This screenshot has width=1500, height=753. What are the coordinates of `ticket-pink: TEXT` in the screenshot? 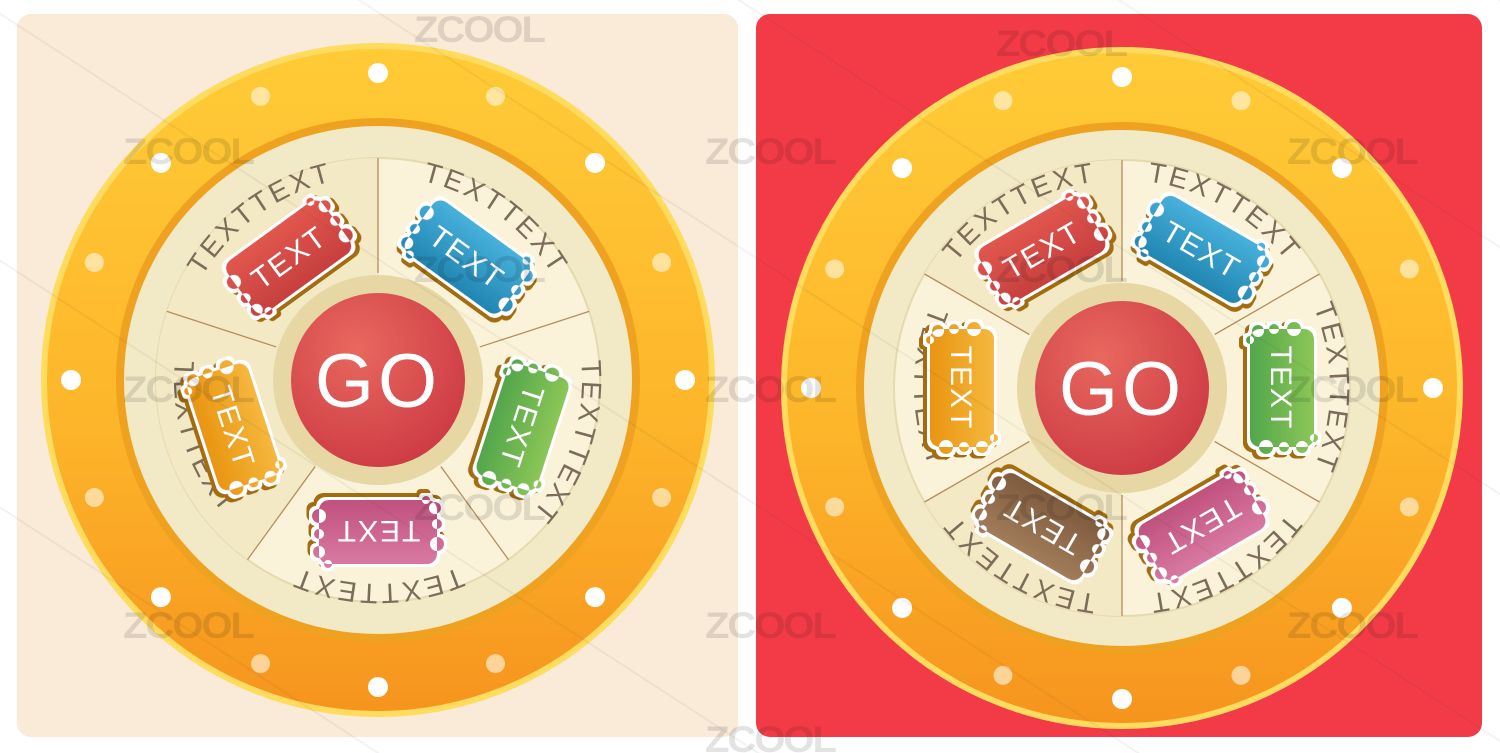 It's located at (378, 532).